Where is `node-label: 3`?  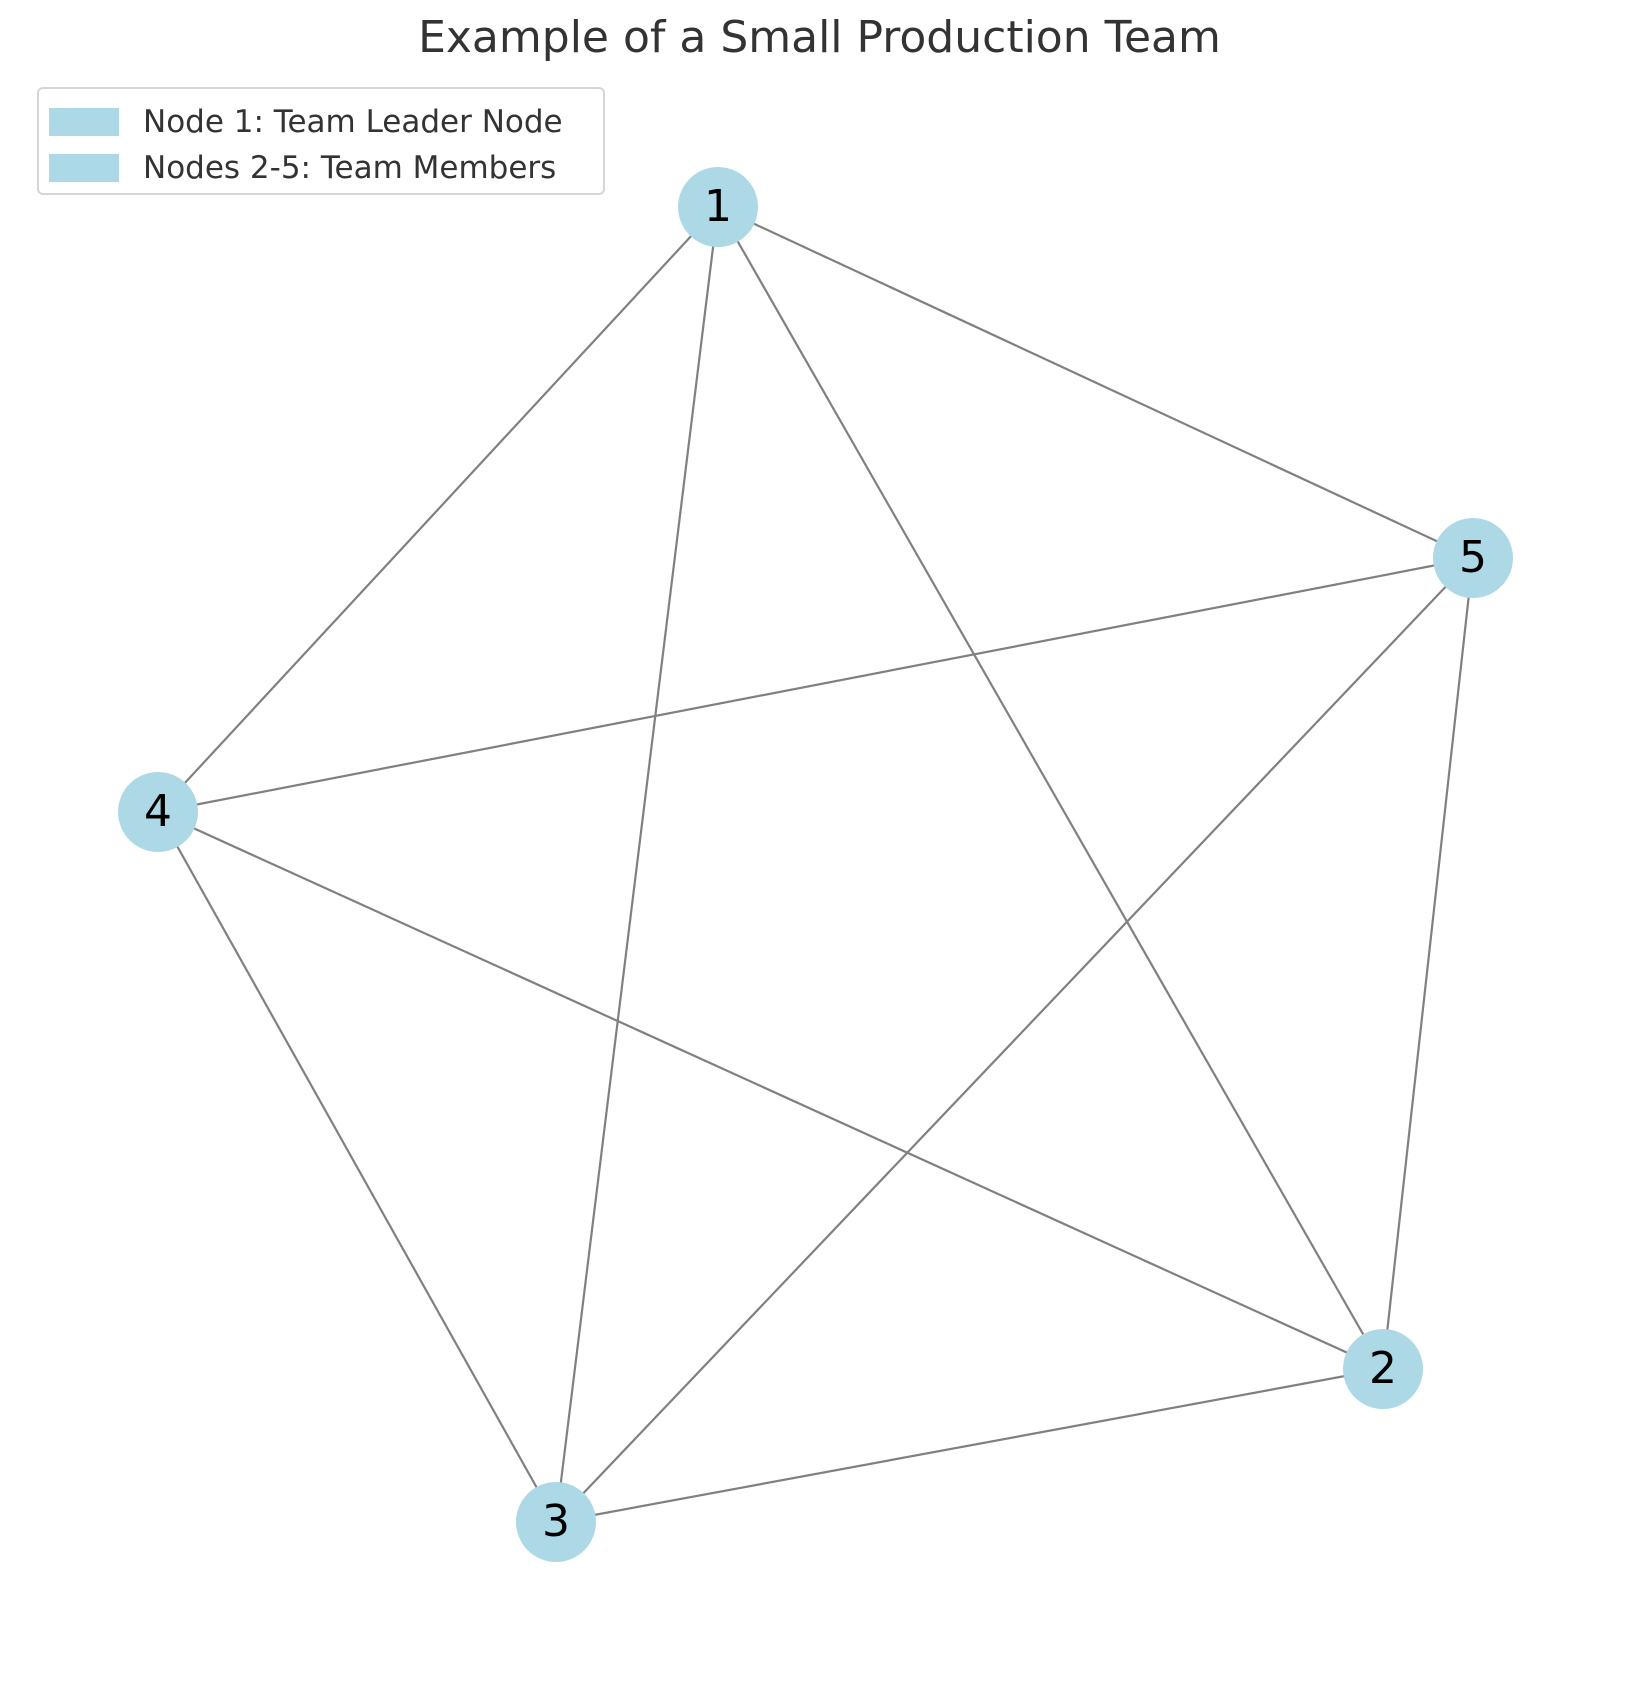
node-label: 3 is located at coordinates (556, 1521).